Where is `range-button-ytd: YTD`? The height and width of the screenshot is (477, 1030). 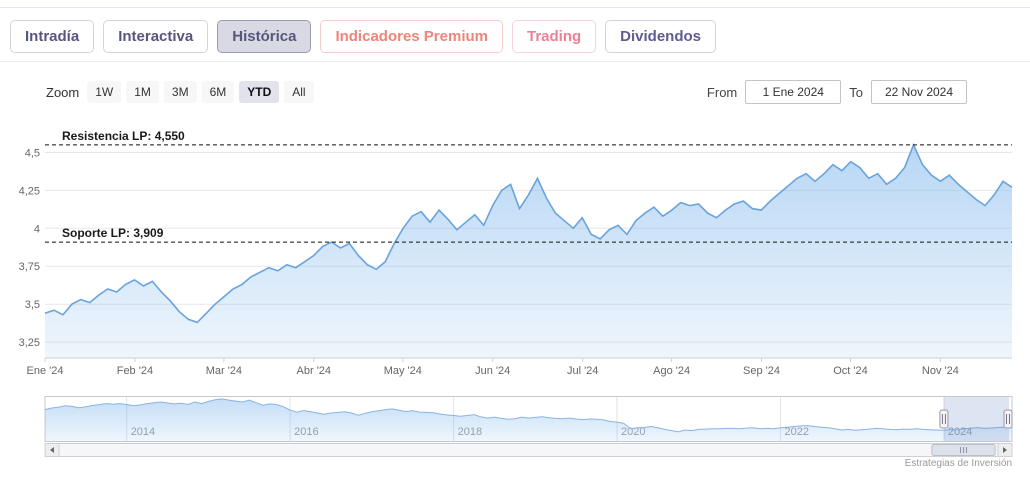
range-button-ytd: YTD is located at coordinates (259, 92).